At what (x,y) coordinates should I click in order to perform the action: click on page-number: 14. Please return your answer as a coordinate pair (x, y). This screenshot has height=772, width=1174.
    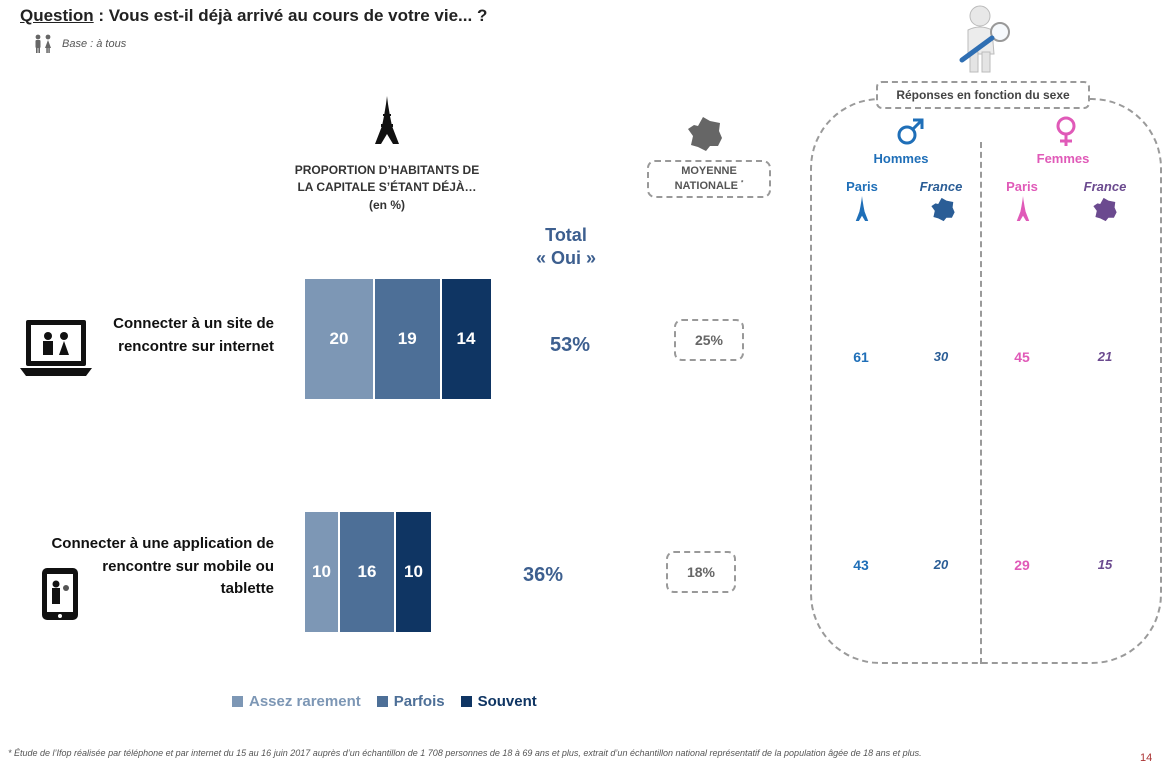
    Looking at the image, I should click on (1146, 758).